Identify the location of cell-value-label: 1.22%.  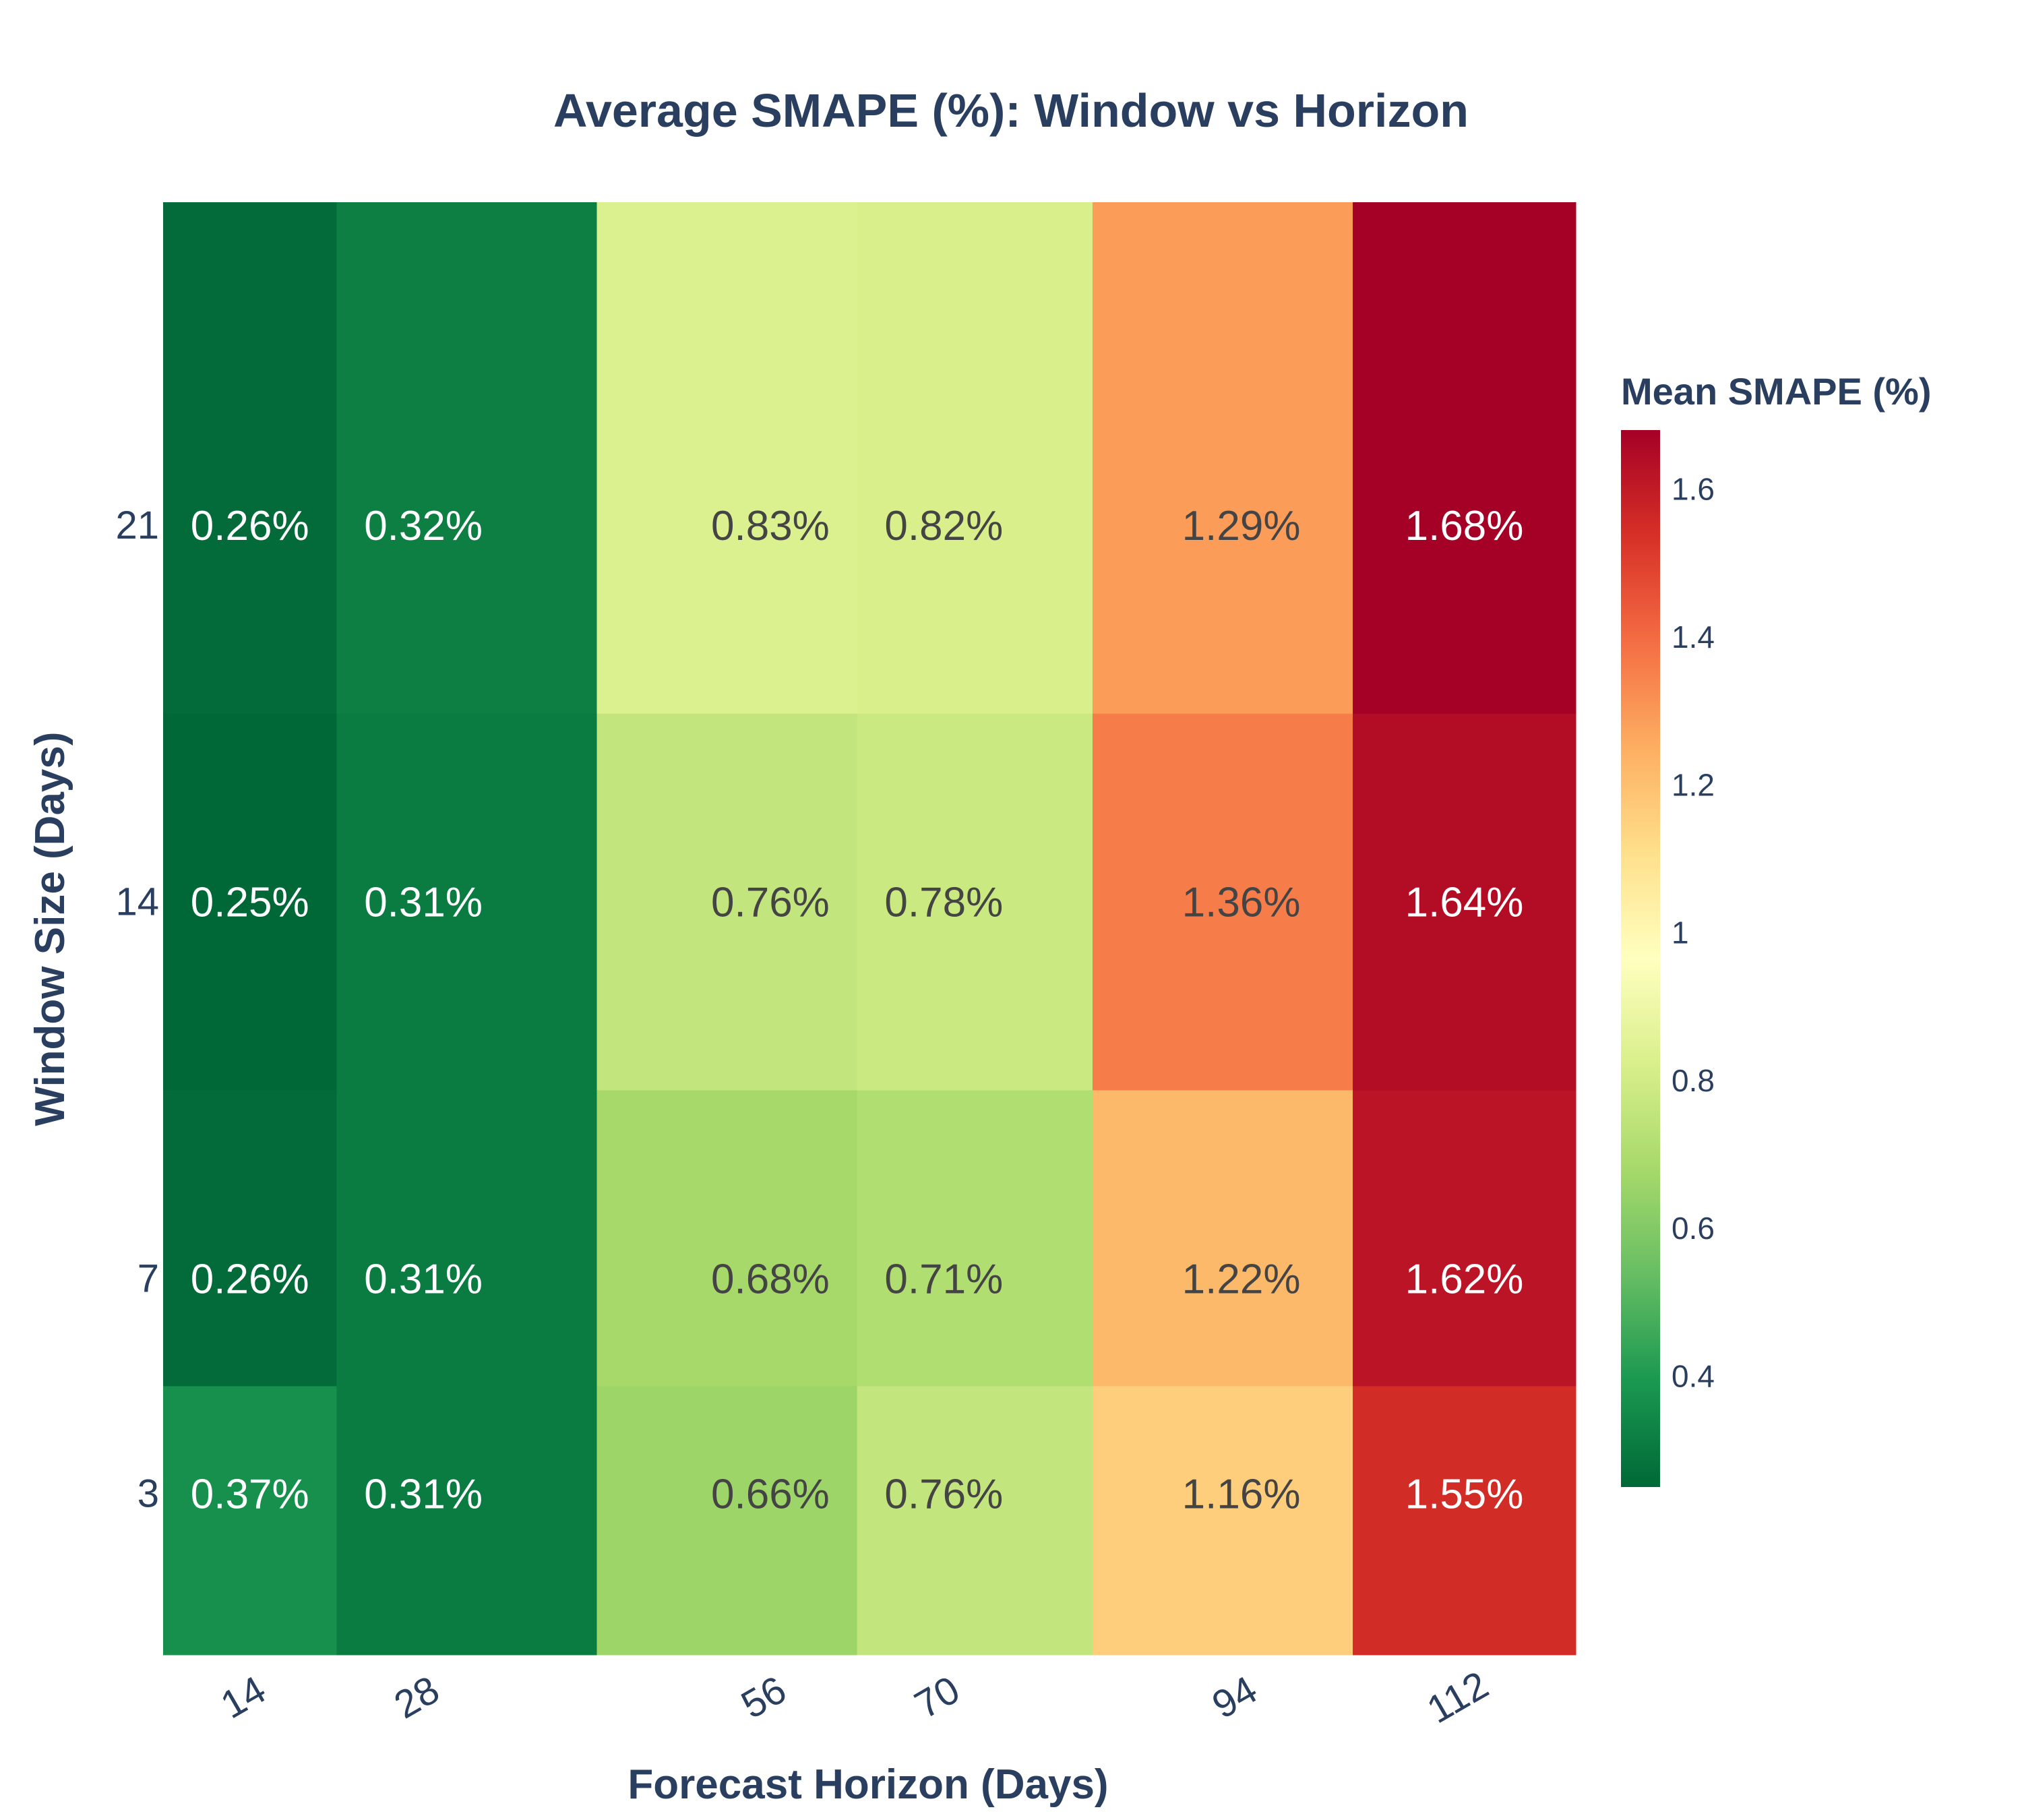
(1241, 1279).